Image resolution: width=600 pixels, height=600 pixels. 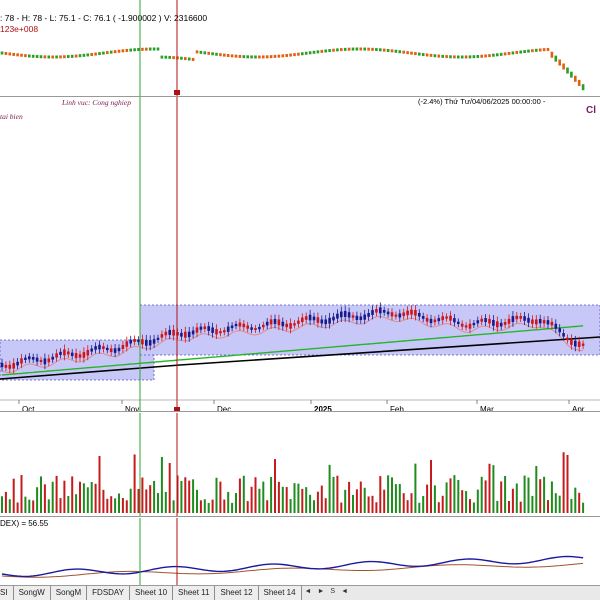 I want to click on tab-si: SI, so click(x=7, y=593).